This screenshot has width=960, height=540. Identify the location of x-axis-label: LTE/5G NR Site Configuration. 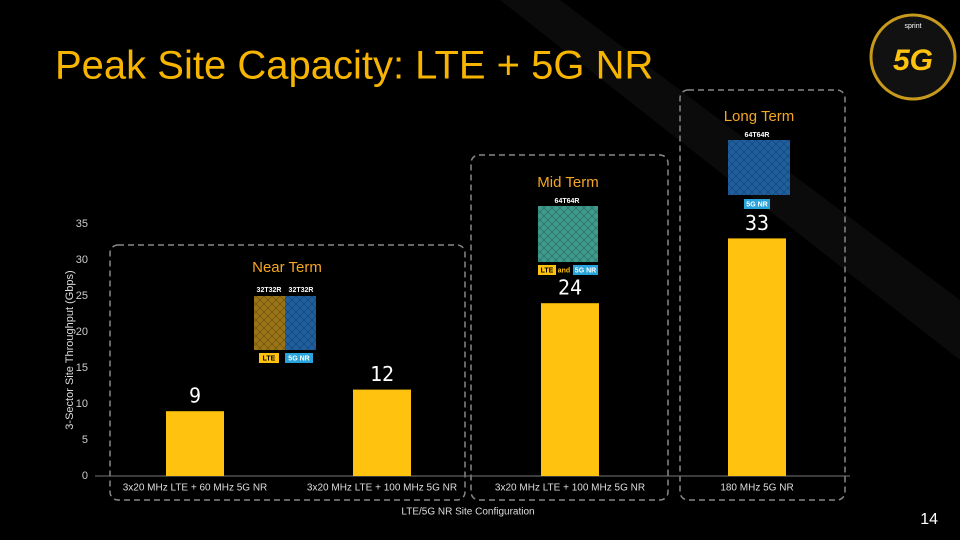
(467, 512).